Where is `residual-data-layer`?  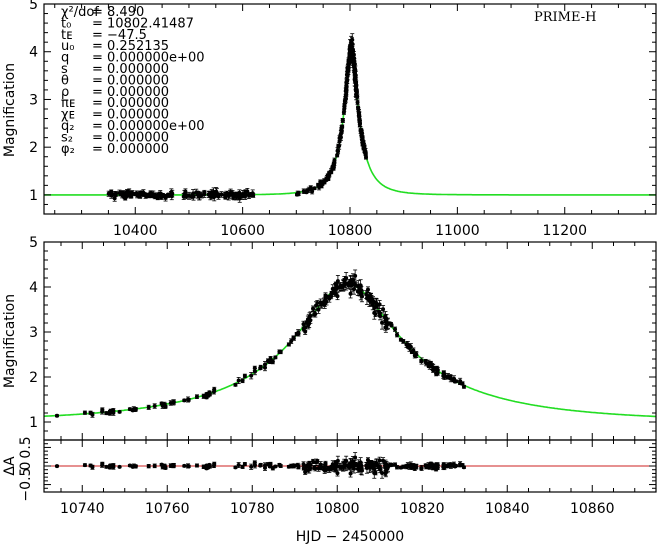 residual-data-layer is located at coordinates (350, 465).